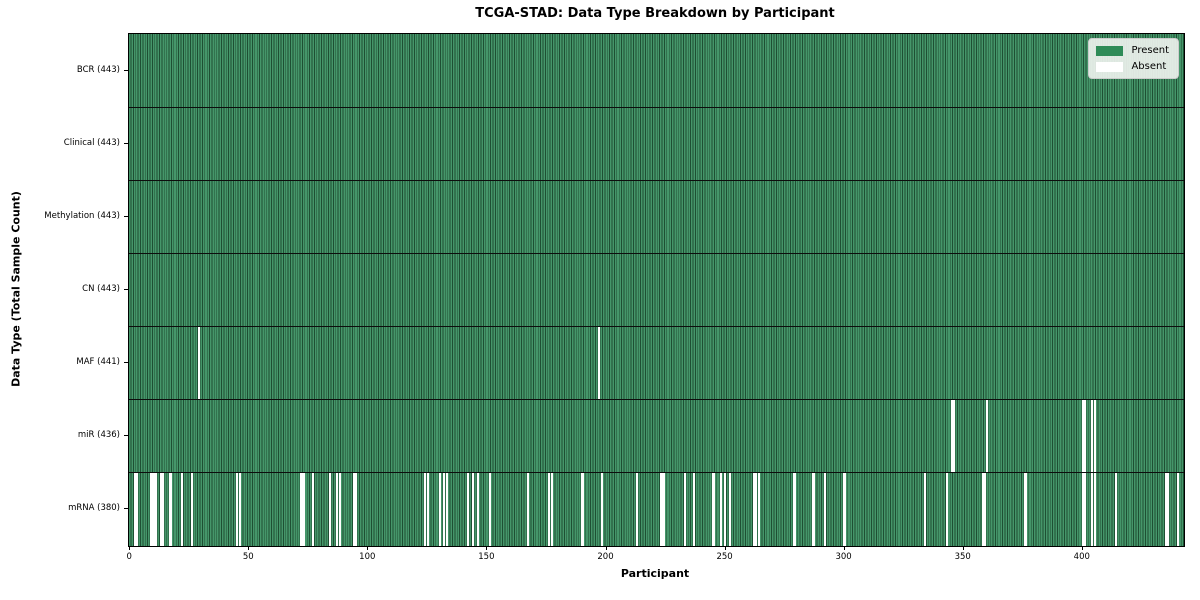 This screenshot has height=600, width=1200. What do you see at coordinates (367, 557) in the screenshot?
I see `x-tick-label: 100` at bounding box center [367, 557].